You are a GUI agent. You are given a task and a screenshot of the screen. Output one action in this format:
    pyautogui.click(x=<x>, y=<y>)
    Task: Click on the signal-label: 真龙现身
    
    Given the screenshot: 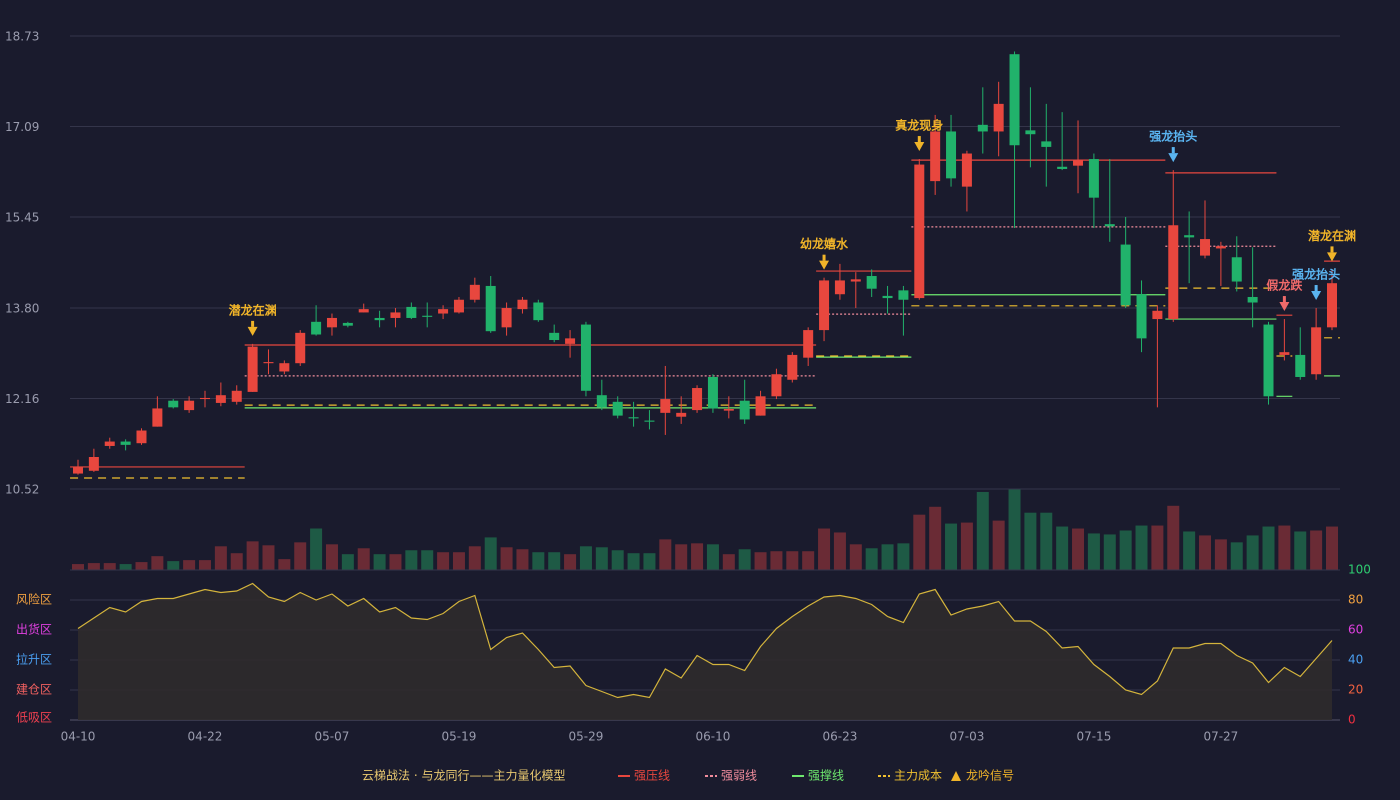 What is the action you would take?
    pyautogui.click(x=919, y=125)
    